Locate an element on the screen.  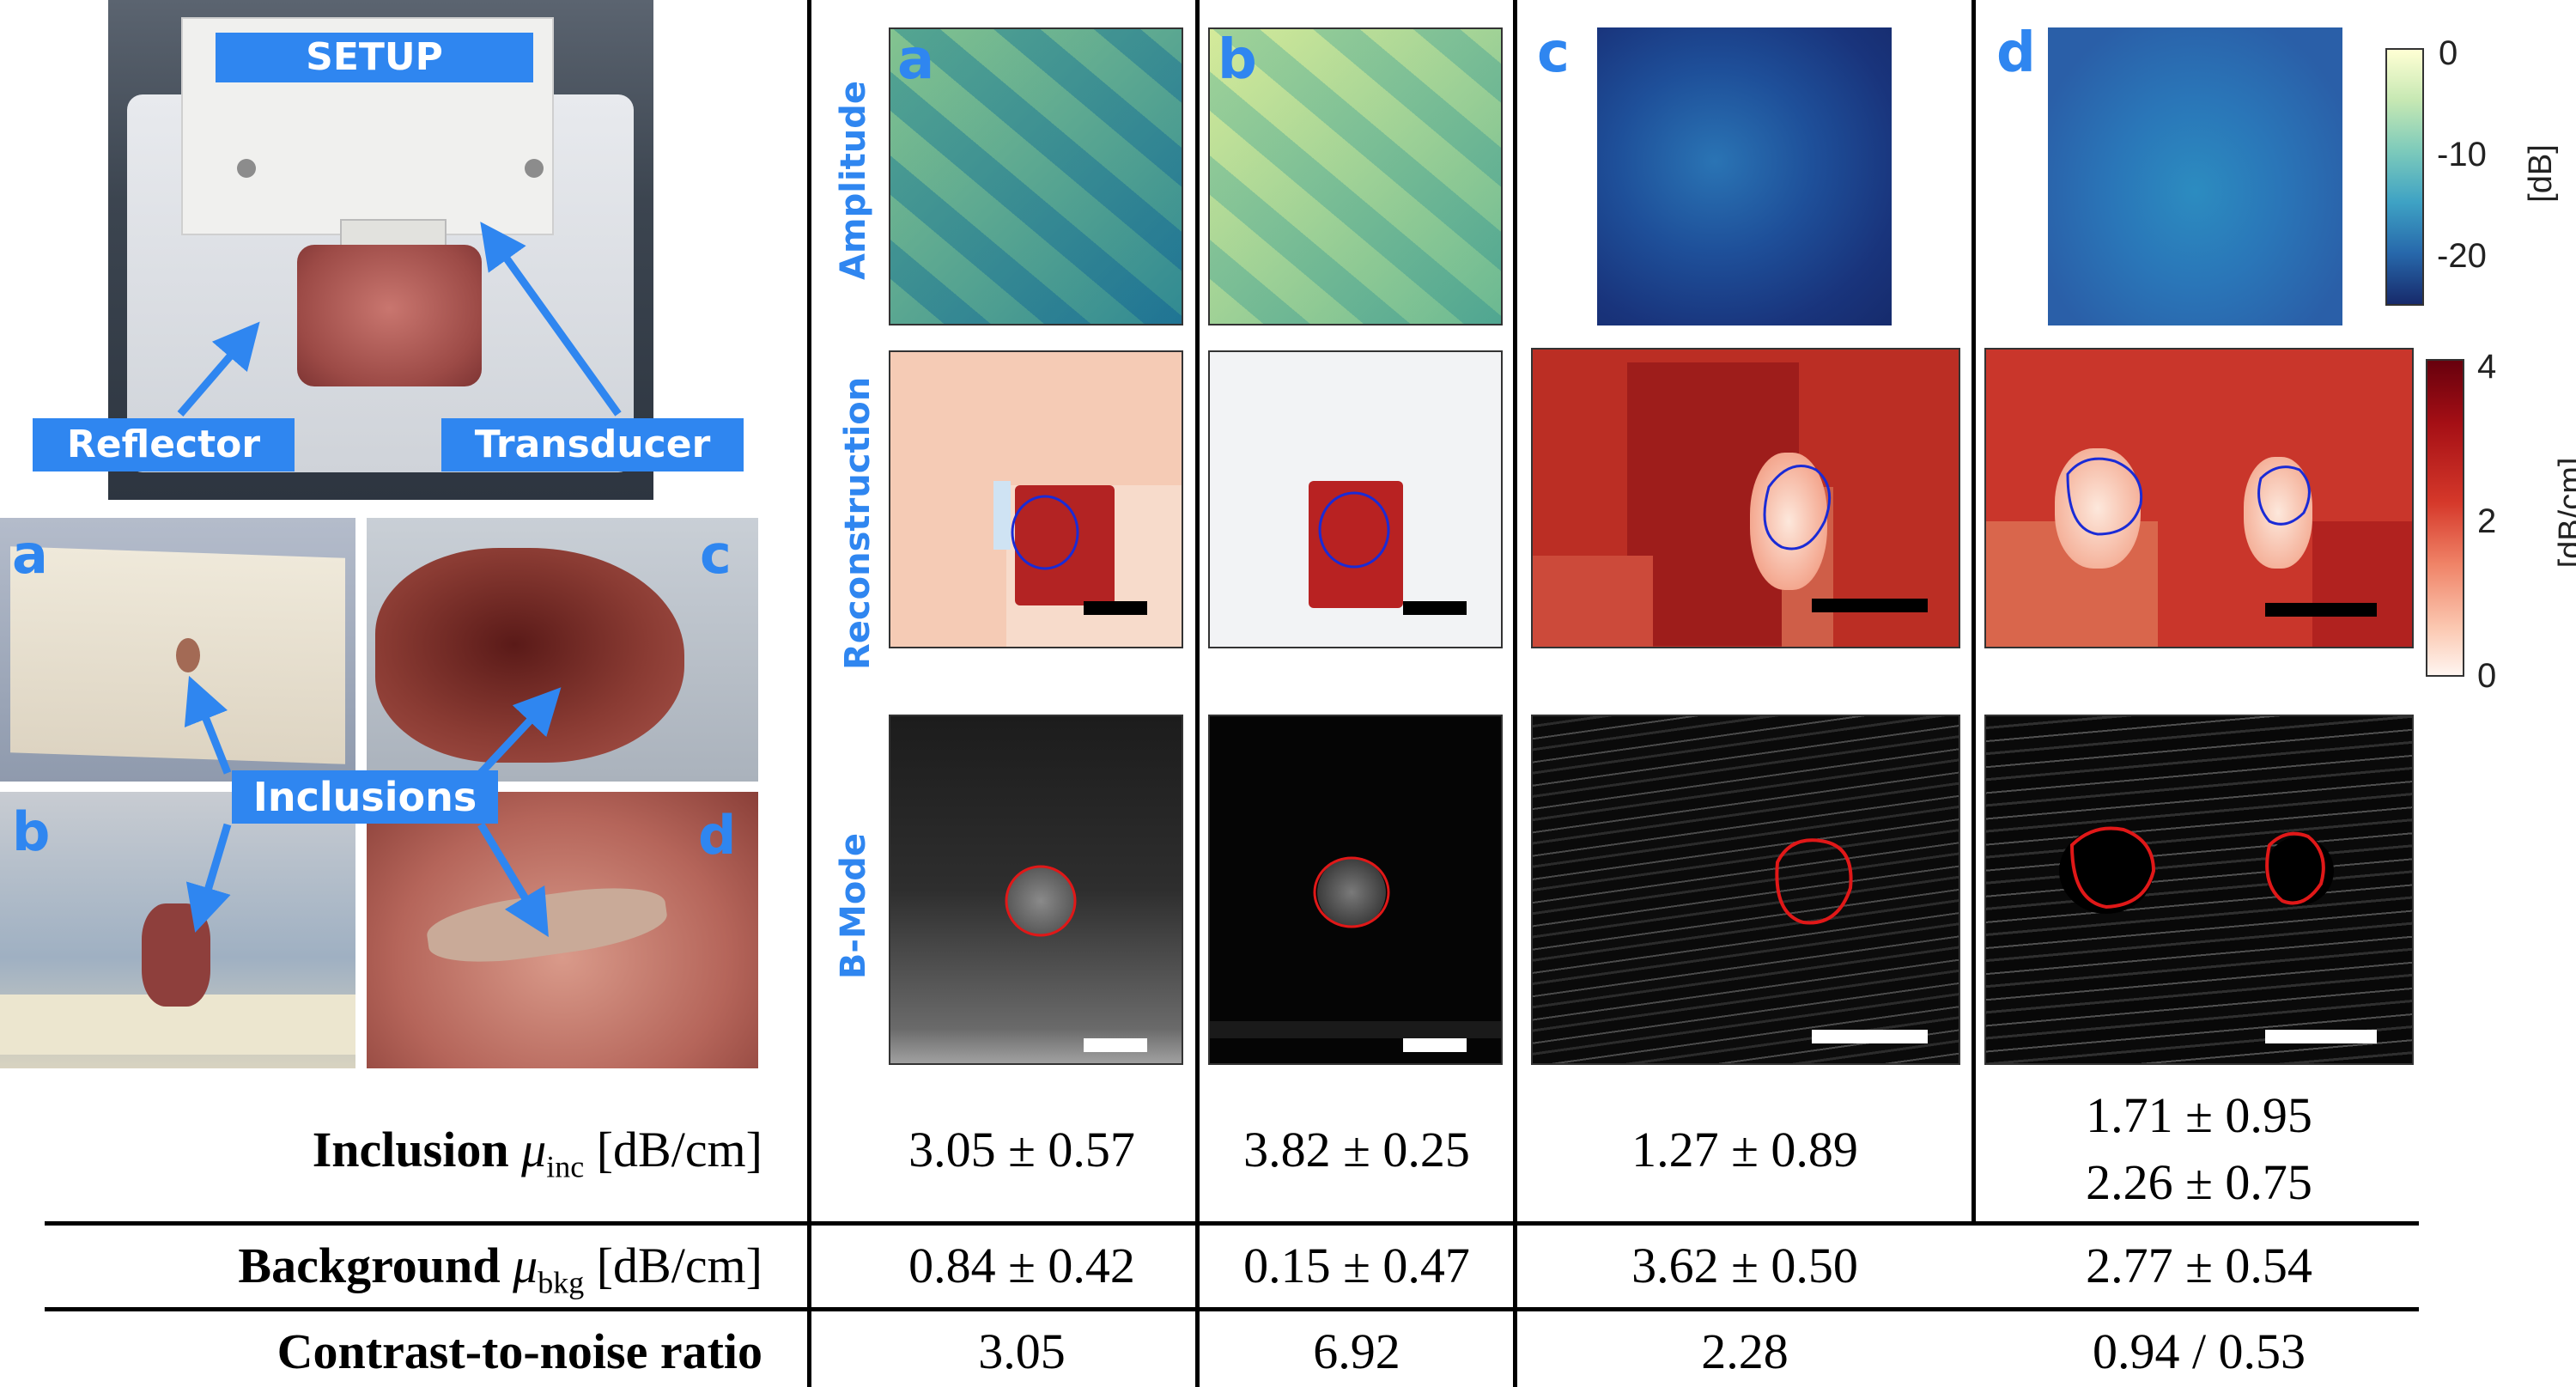
bmode-panel-c is located at coordinates (1745, 890).